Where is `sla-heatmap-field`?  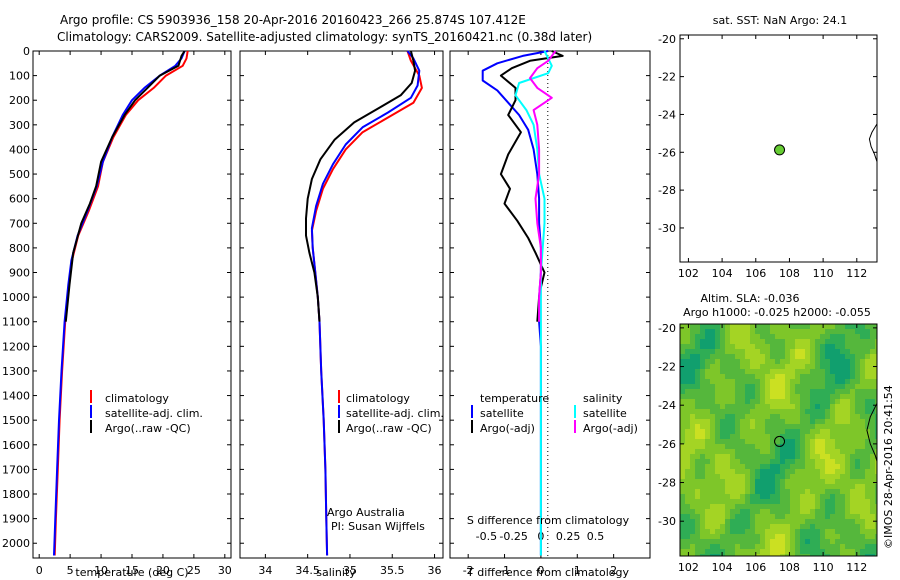 sla-heatmap-field is located at coordinates (778, 440).